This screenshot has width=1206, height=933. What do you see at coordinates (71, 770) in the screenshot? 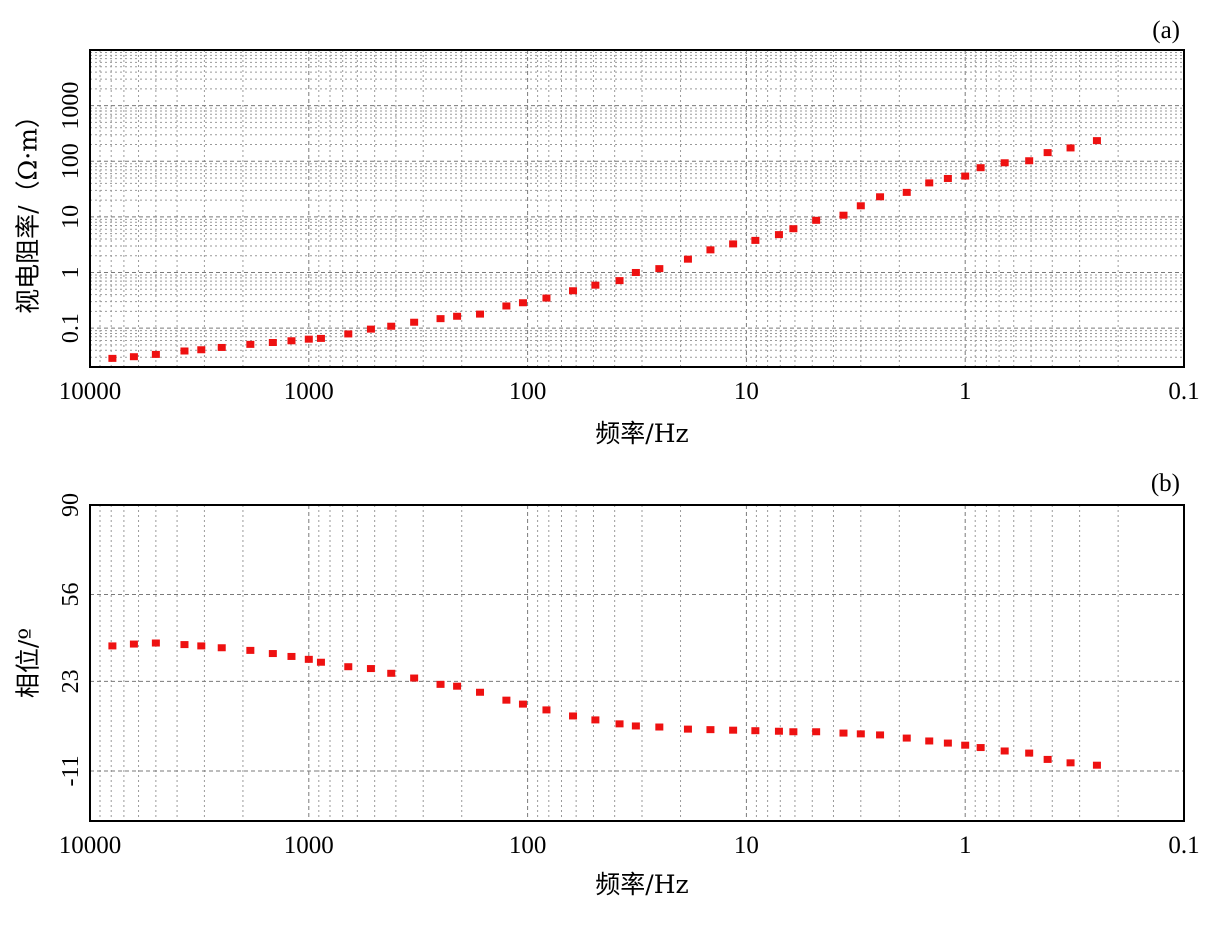
I see `y-tick-label: -11` at bounding box center [71, 770].